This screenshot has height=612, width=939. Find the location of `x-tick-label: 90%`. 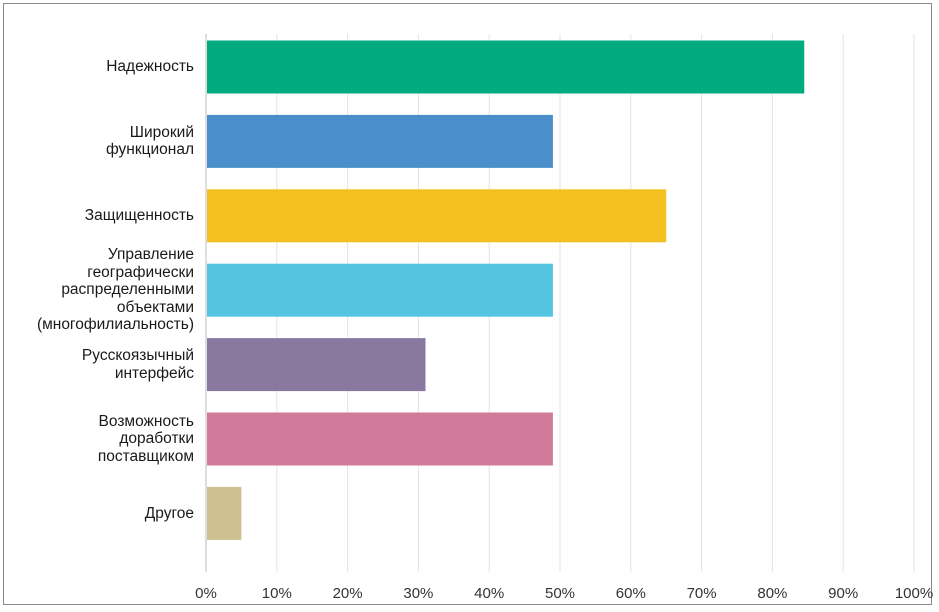

x-tick-label: 90% is located at coordinates (843, 593).